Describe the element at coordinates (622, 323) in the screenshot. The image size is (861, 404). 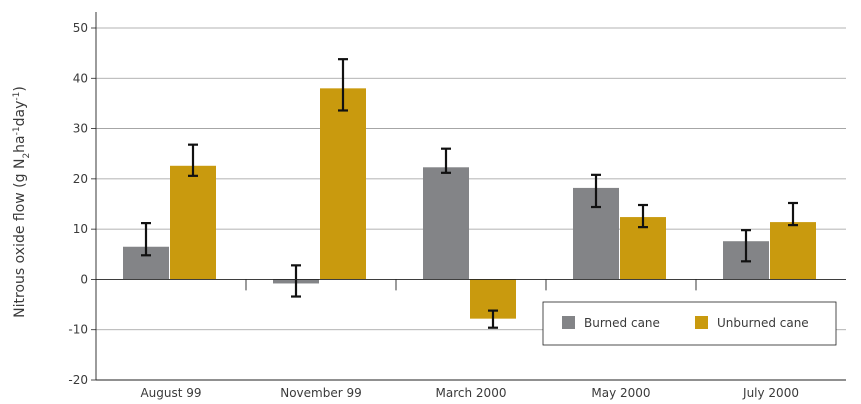
I see `legend-label-burned-cane: Burned cane` at that location.